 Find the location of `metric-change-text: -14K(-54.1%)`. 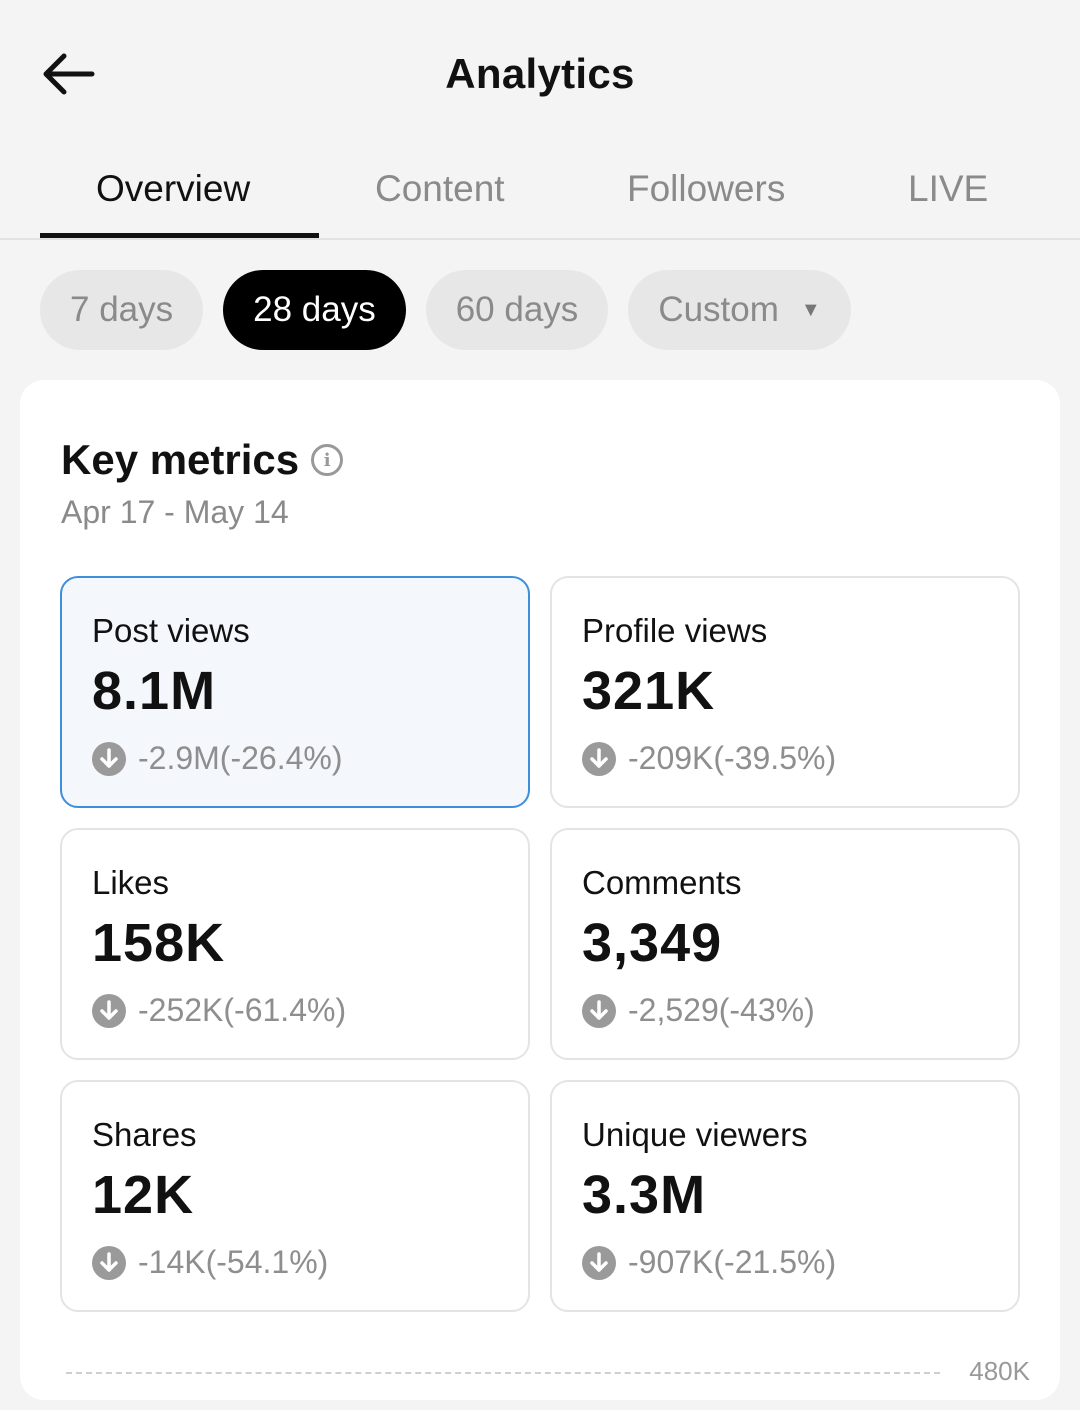

metric-change-text: -14K(-54.1%) is located at coordinates (233, 1262).